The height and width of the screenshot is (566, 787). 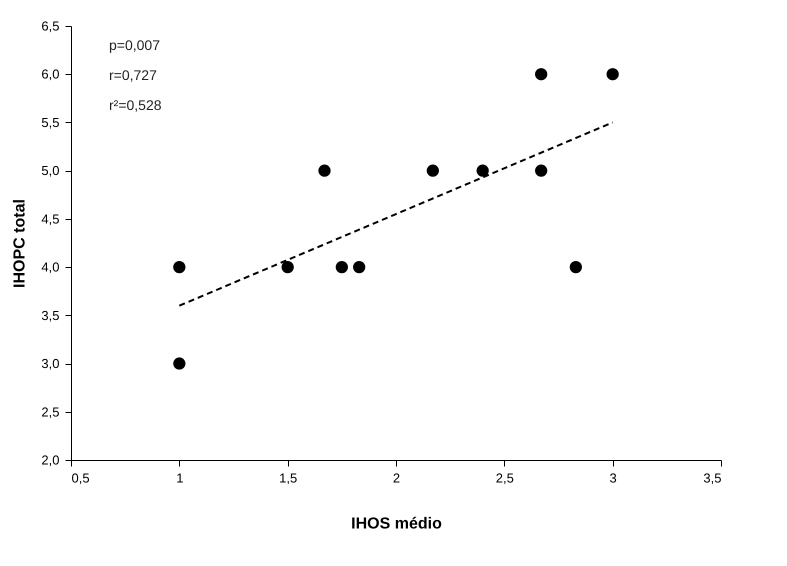 I want to click on x-tick-label: 2,5, so click(x=505, y=478).